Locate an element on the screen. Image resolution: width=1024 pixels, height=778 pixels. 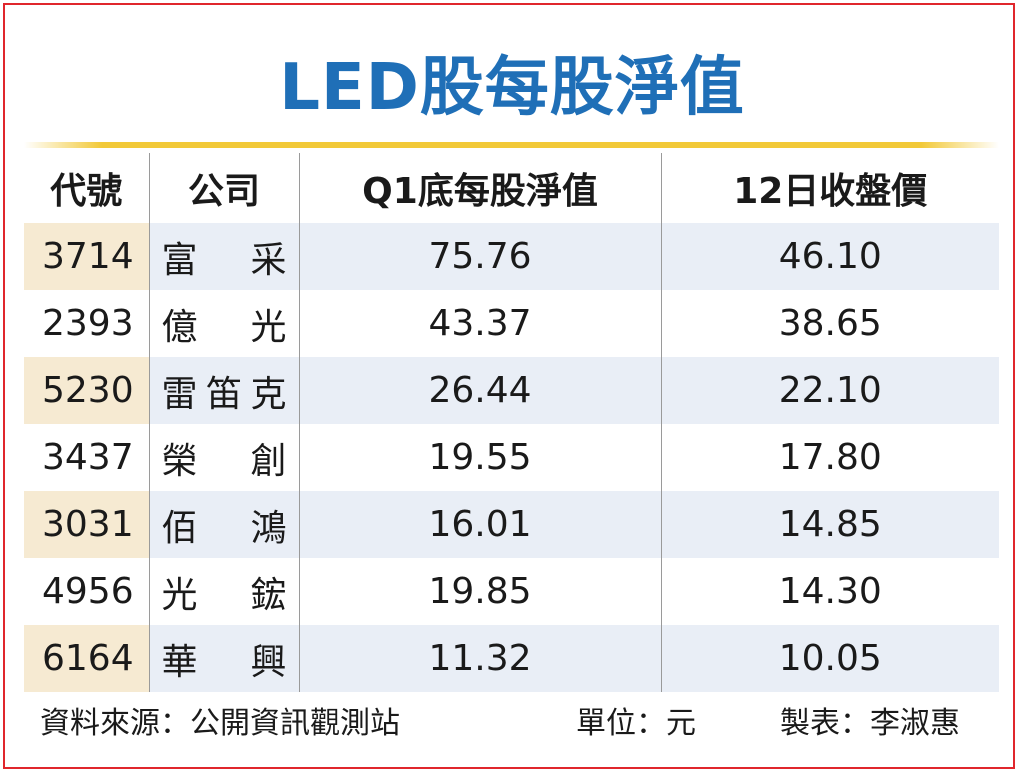
footer-source: 資料來源：公開資訊觀測站 is located at coordinates (220, 723).